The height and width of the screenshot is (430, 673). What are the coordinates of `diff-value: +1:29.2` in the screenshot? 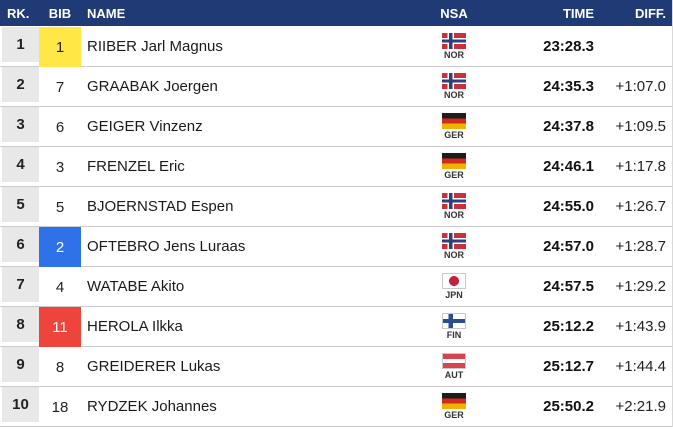 It's located at (640, 286).